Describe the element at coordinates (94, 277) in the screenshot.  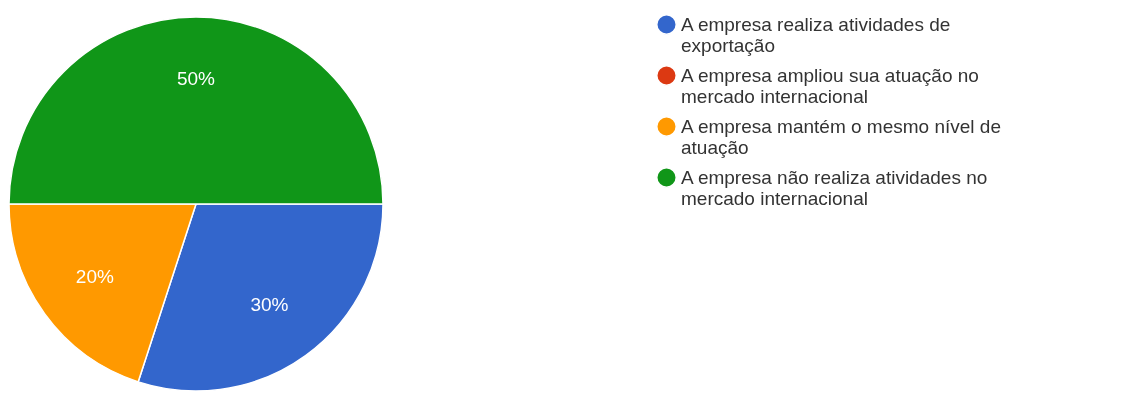
I see `data-label: 20%` at that location.